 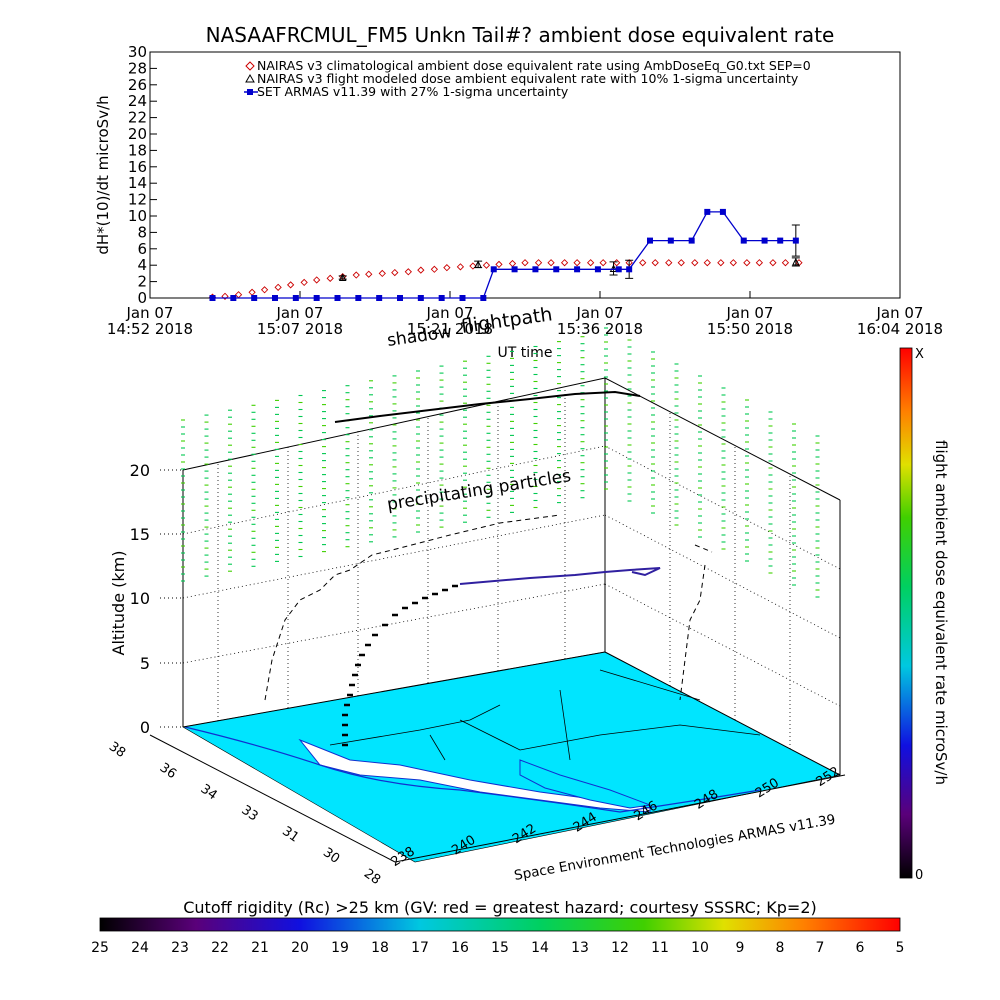 I want to click on rigidity-tick-label: 9, so click(x=740, y=948).